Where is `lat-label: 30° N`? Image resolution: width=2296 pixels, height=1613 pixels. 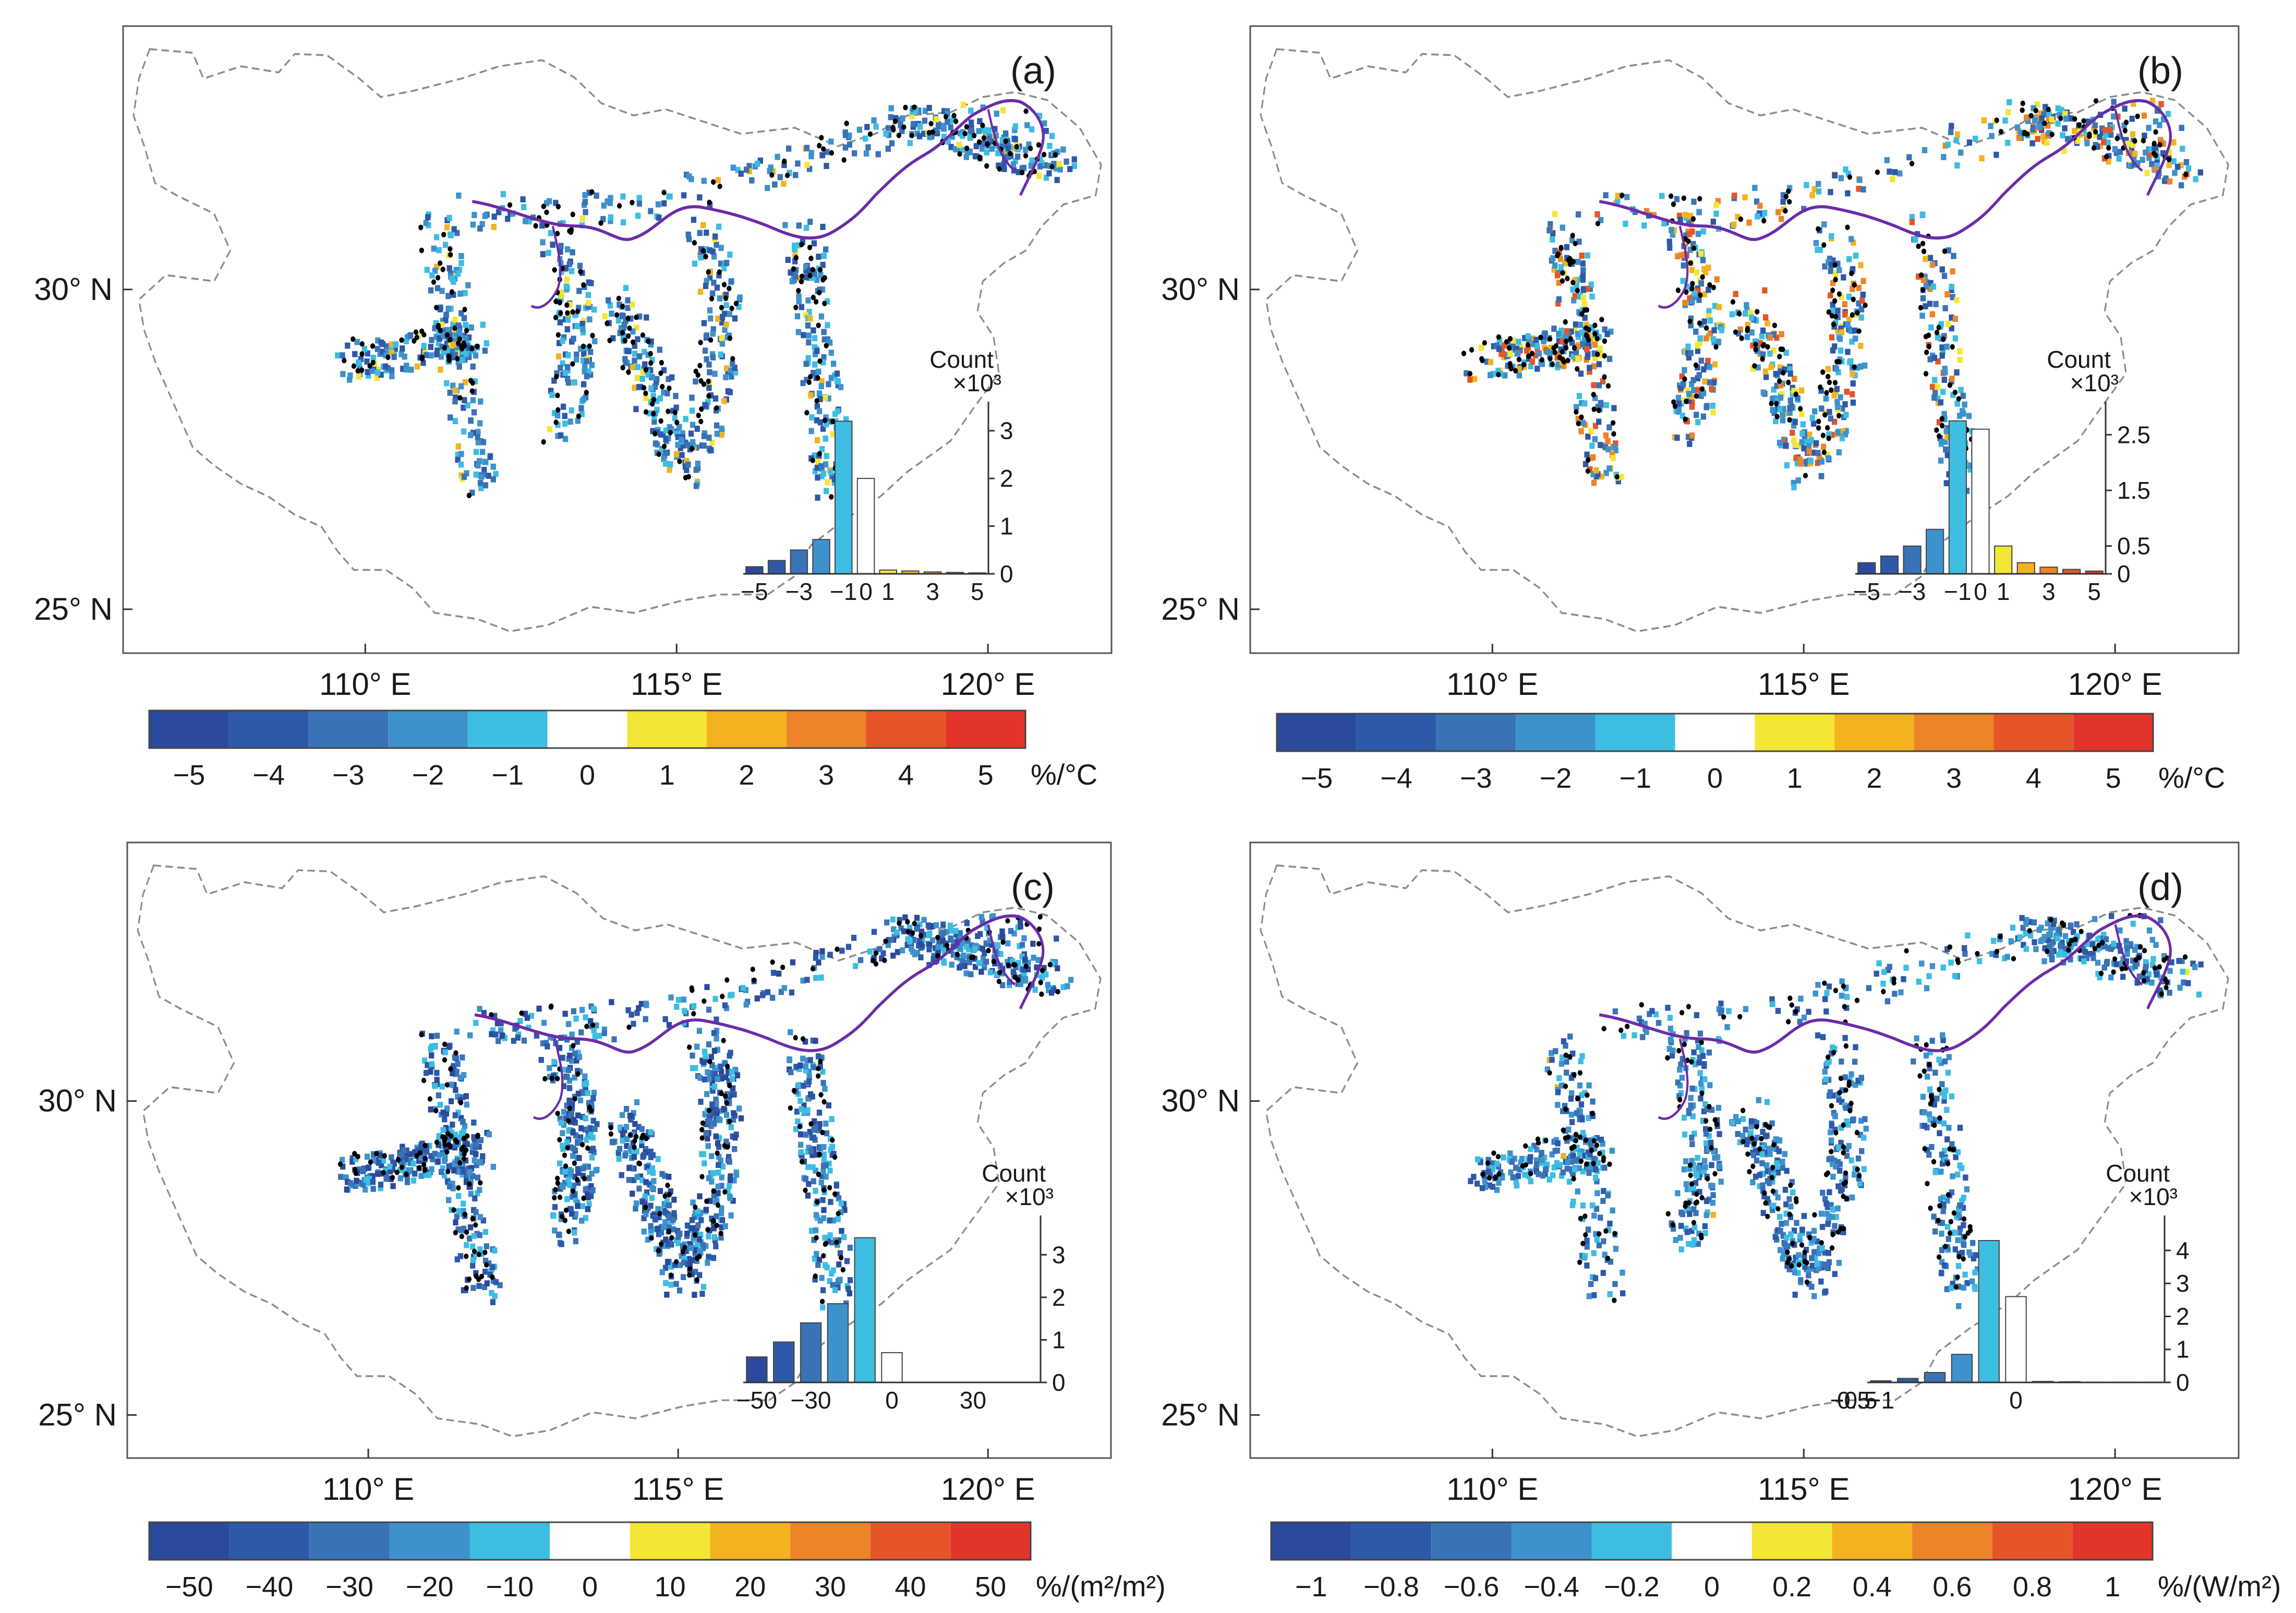 lat-label: 30° N is located at coordinates (73, 289).